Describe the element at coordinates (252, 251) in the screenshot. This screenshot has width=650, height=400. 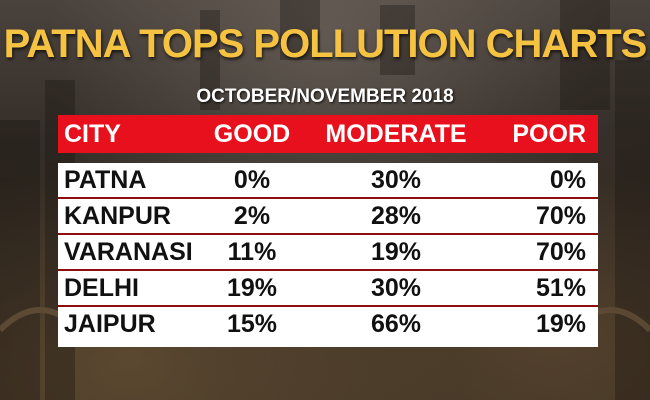
I see `cell-good: 11%` at that location.